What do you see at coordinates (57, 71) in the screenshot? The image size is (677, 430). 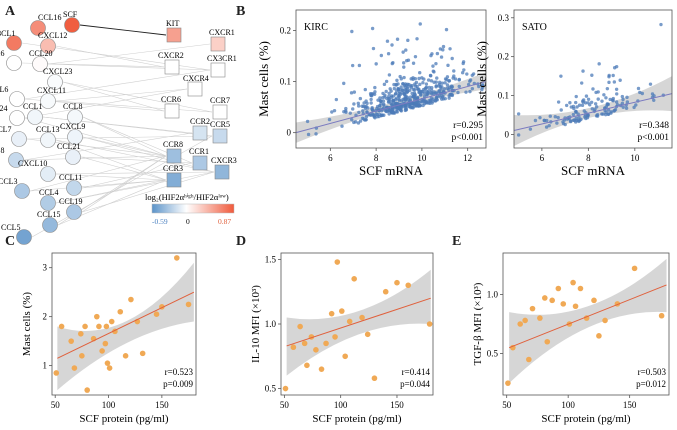 I see `ligand-label: CXCL23` at bounding box center [57, 71].